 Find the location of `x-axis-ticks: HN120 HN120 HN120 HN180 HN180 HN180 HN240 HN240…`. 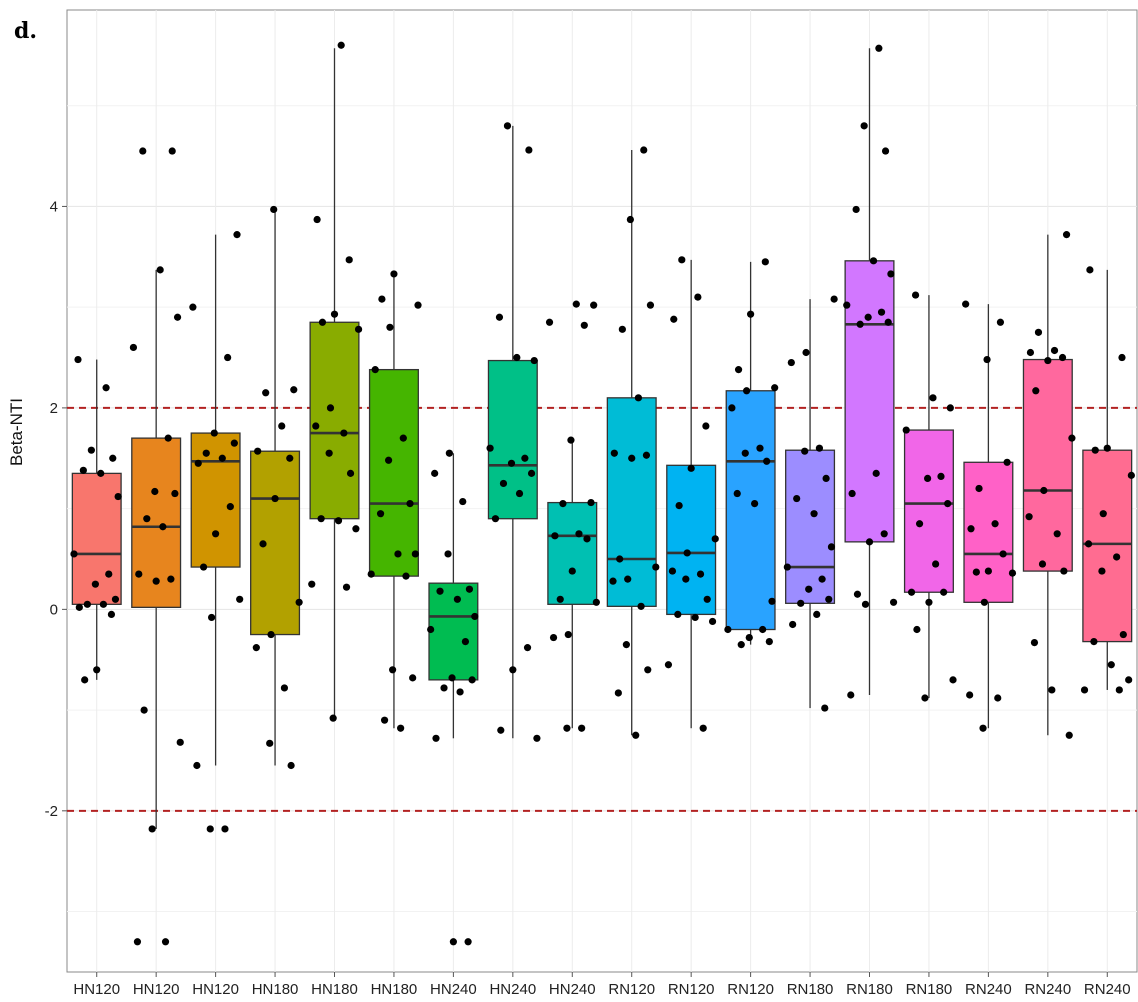

x-axis-ticks: HN120 HN120 HN120 HN180 HN180 HN180 HN240 HN240… is located at coordinates (602, 985).